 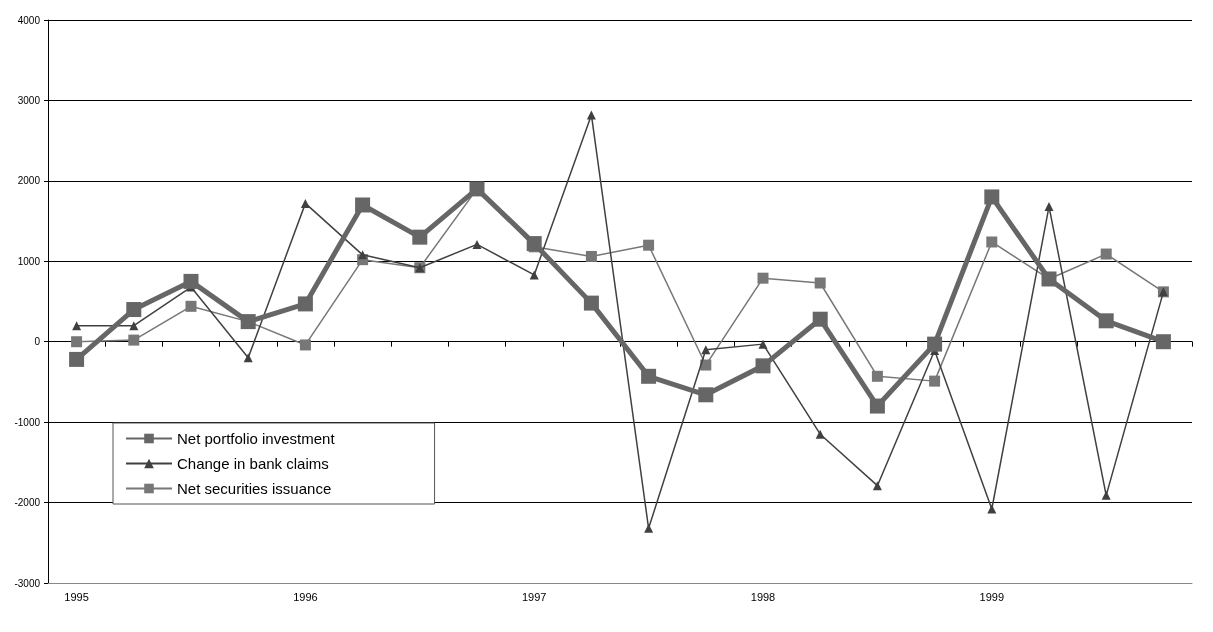 I want to click on x-tick-label: 1995, so click(x=76, y=596).